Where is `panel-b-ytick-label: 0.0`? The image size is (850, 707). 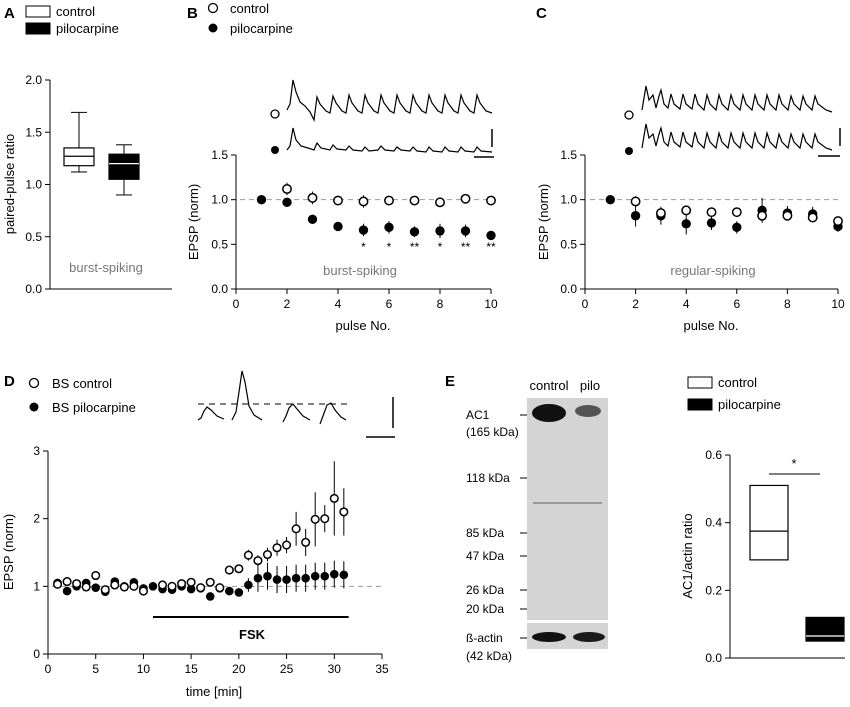 panel-b-ytick-label: 0.0 is located at coordinates (219, 289).